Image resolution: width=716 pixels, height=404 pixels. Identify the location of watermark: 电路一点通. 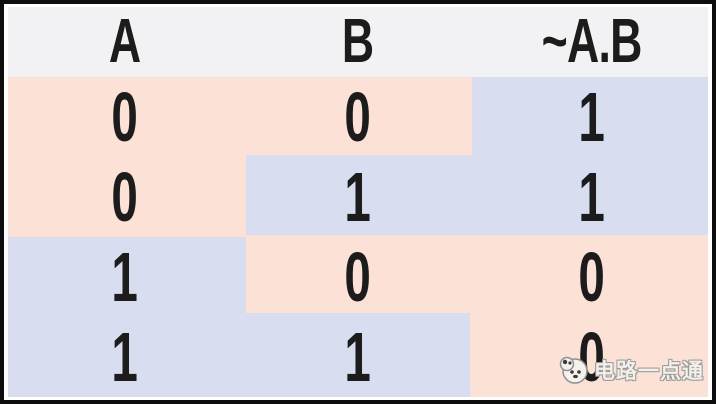
(631, 370).